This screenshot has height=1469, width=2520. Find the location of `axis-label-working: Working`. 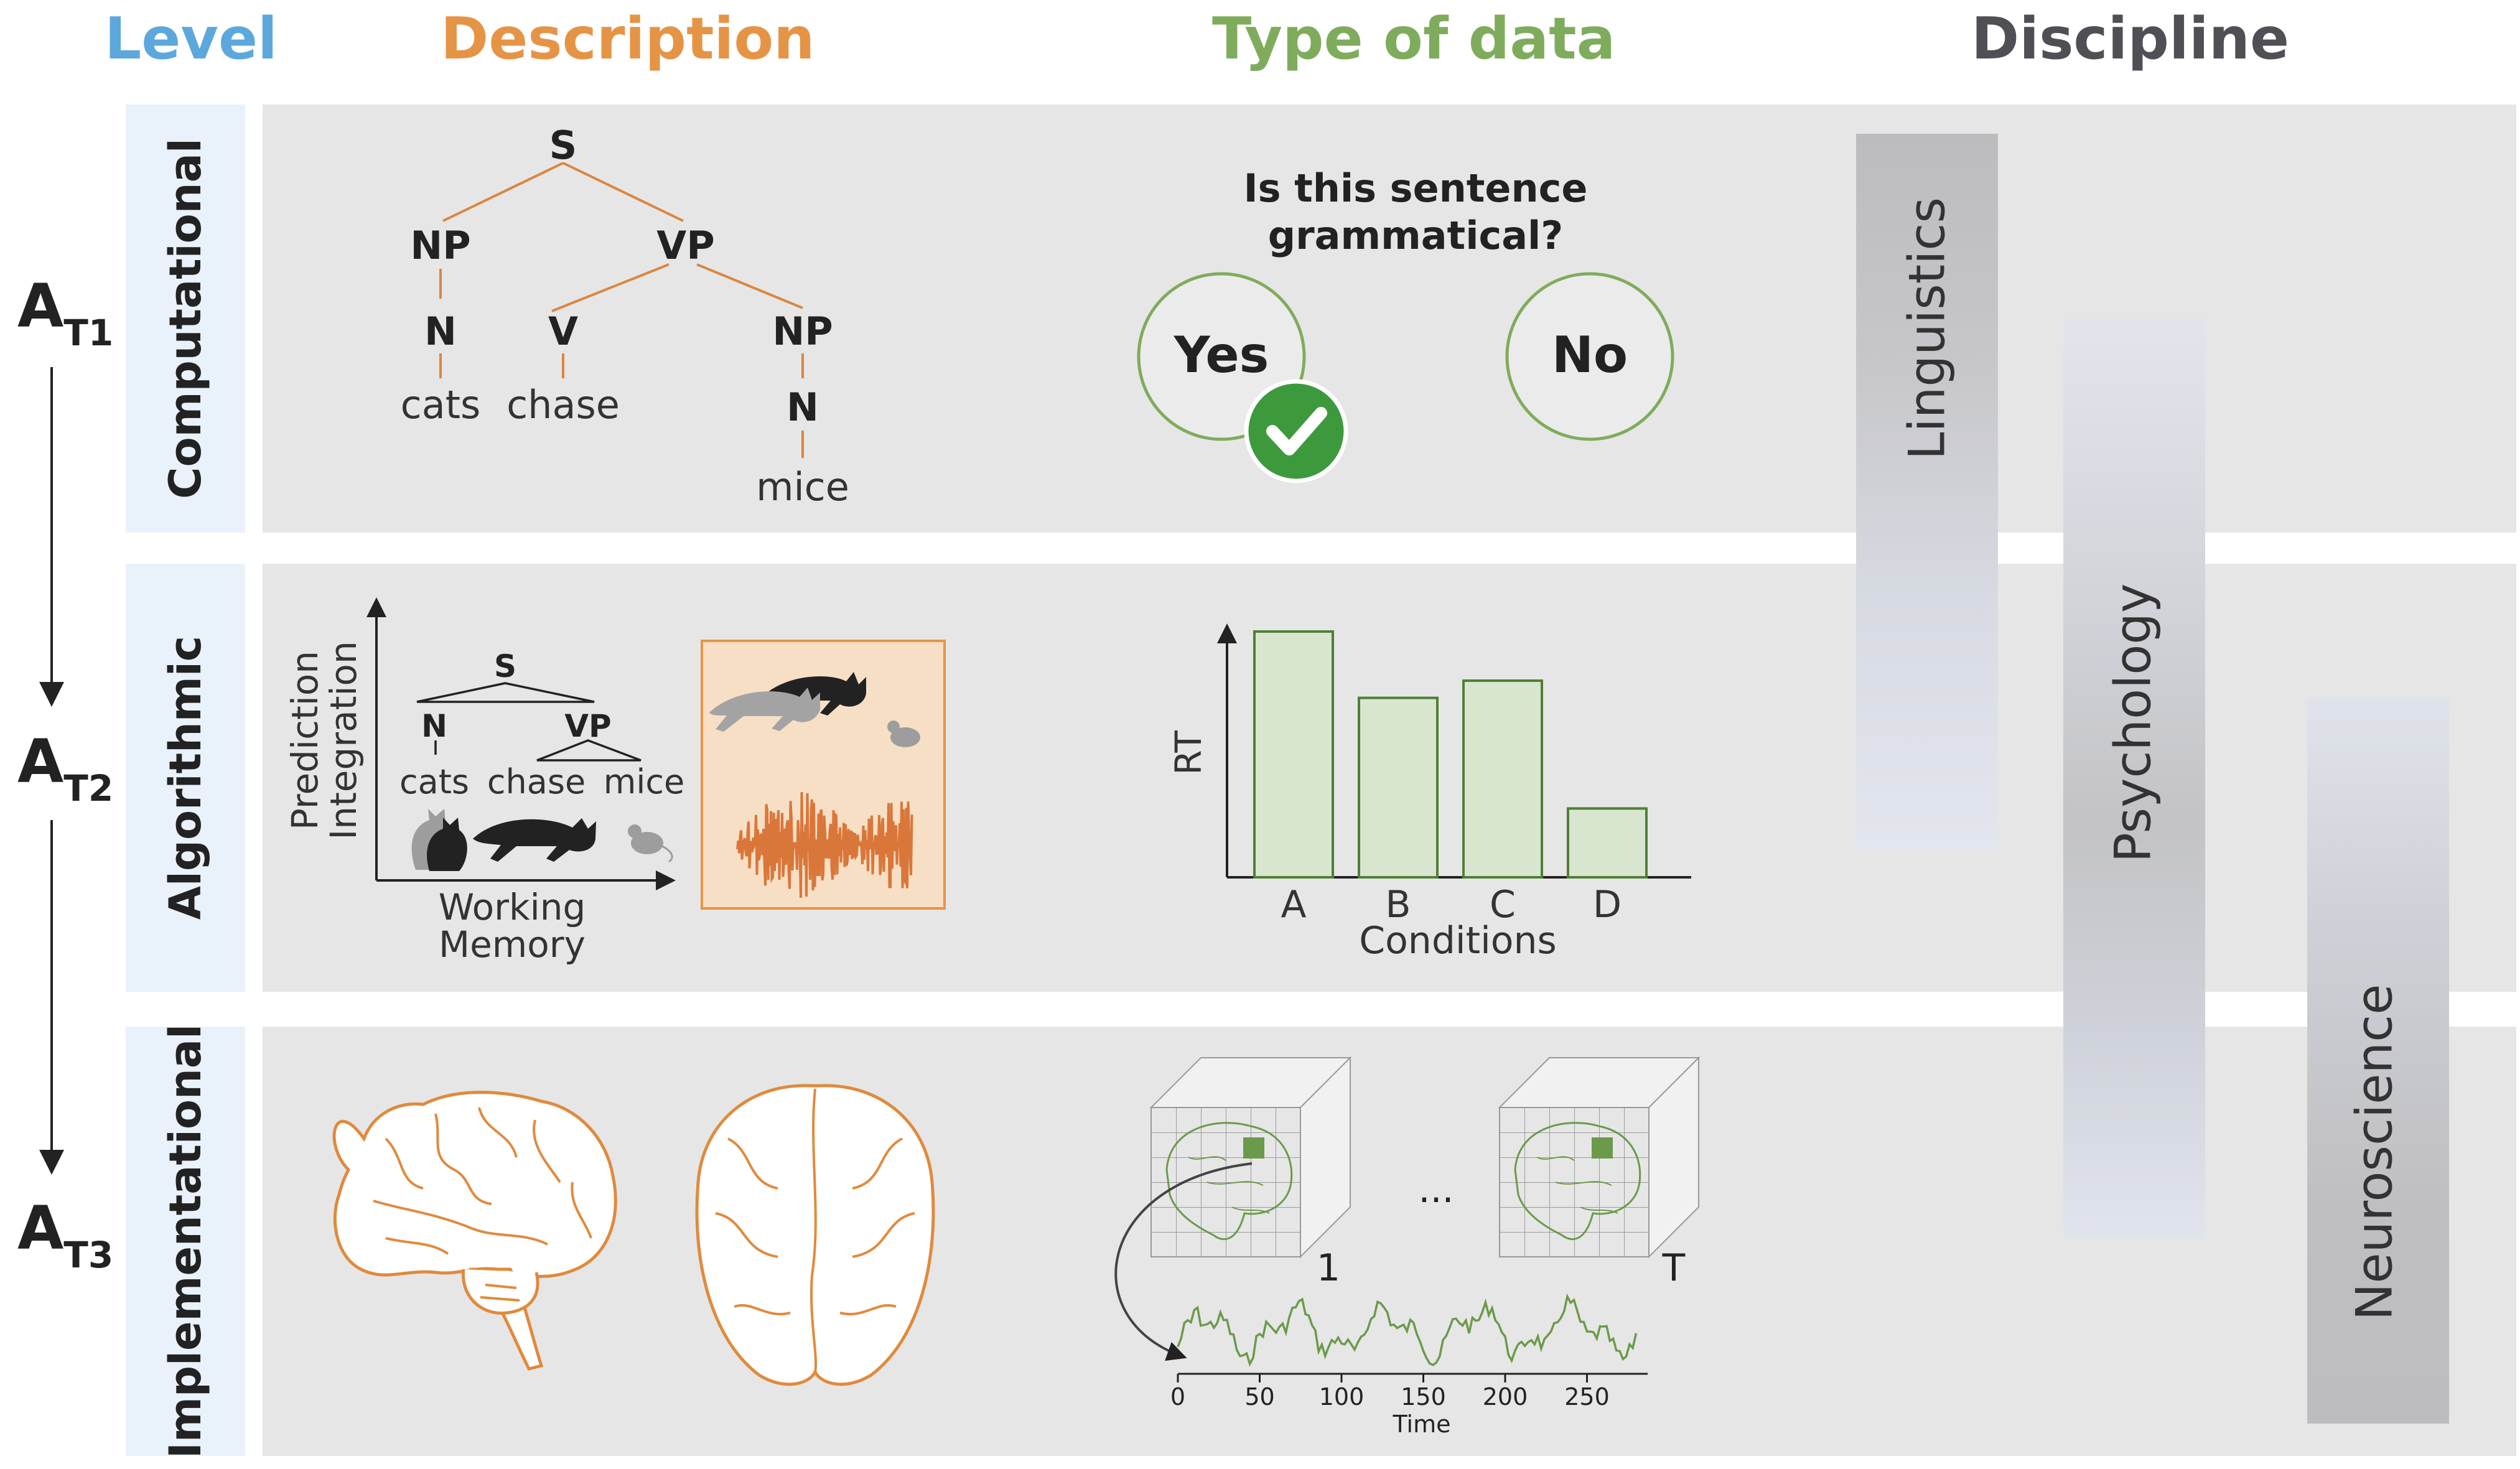

axis-label-working: Working is located at coordinates (512, 907).